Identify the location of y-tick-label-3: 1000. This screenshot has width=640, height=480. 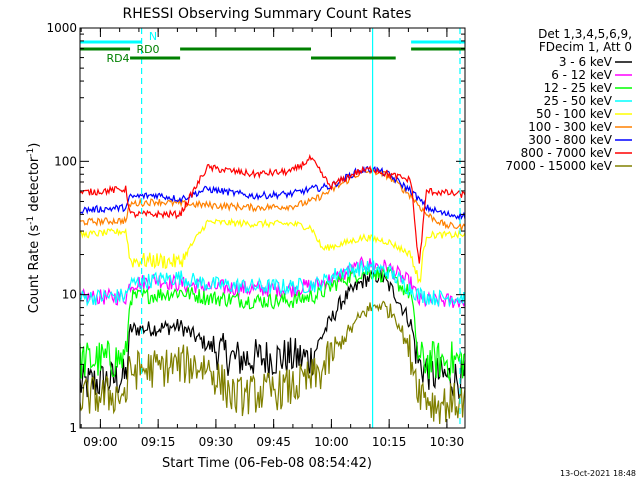
(61, 28).